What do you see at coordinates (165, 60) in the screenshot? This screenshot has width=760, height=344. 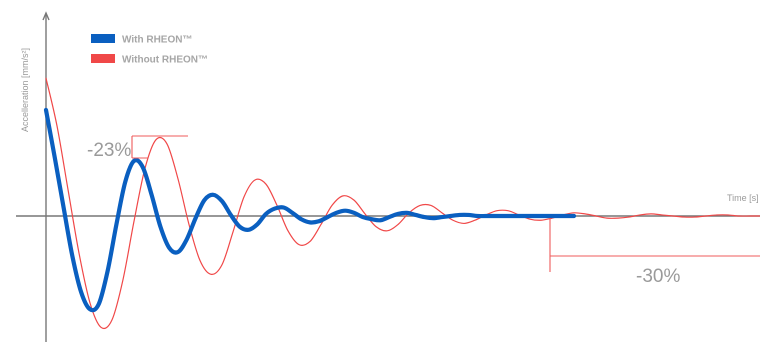 I see `legend-label-without-rheon: Without RHEON™` at bounding box center [165, 60].